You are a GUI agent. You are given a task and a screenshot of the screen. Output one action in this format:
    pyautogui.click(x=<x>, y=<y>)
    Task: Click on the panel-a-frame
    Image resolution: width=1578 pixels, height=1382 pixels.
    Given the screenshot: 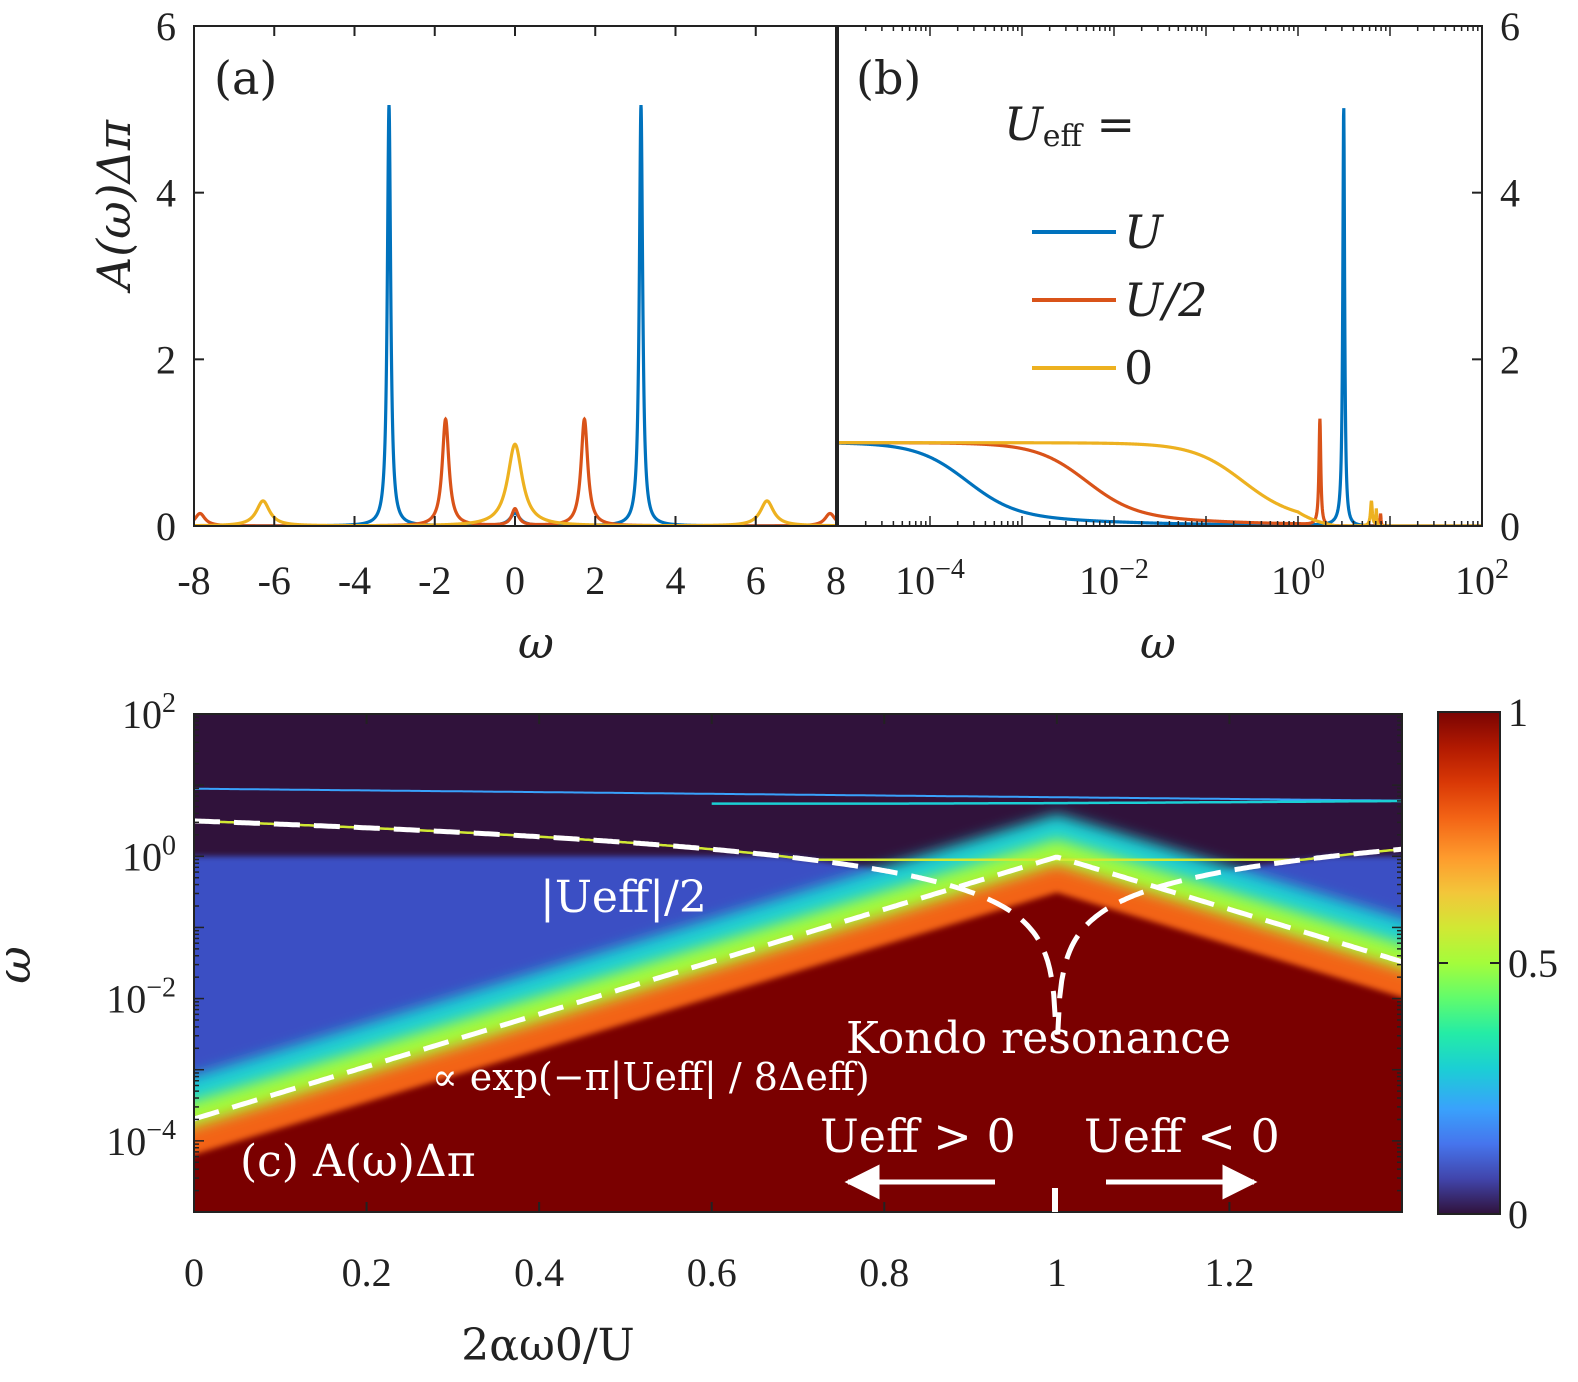 What is the action you would take?
    pyautogui.click(x=515, y=276)
    